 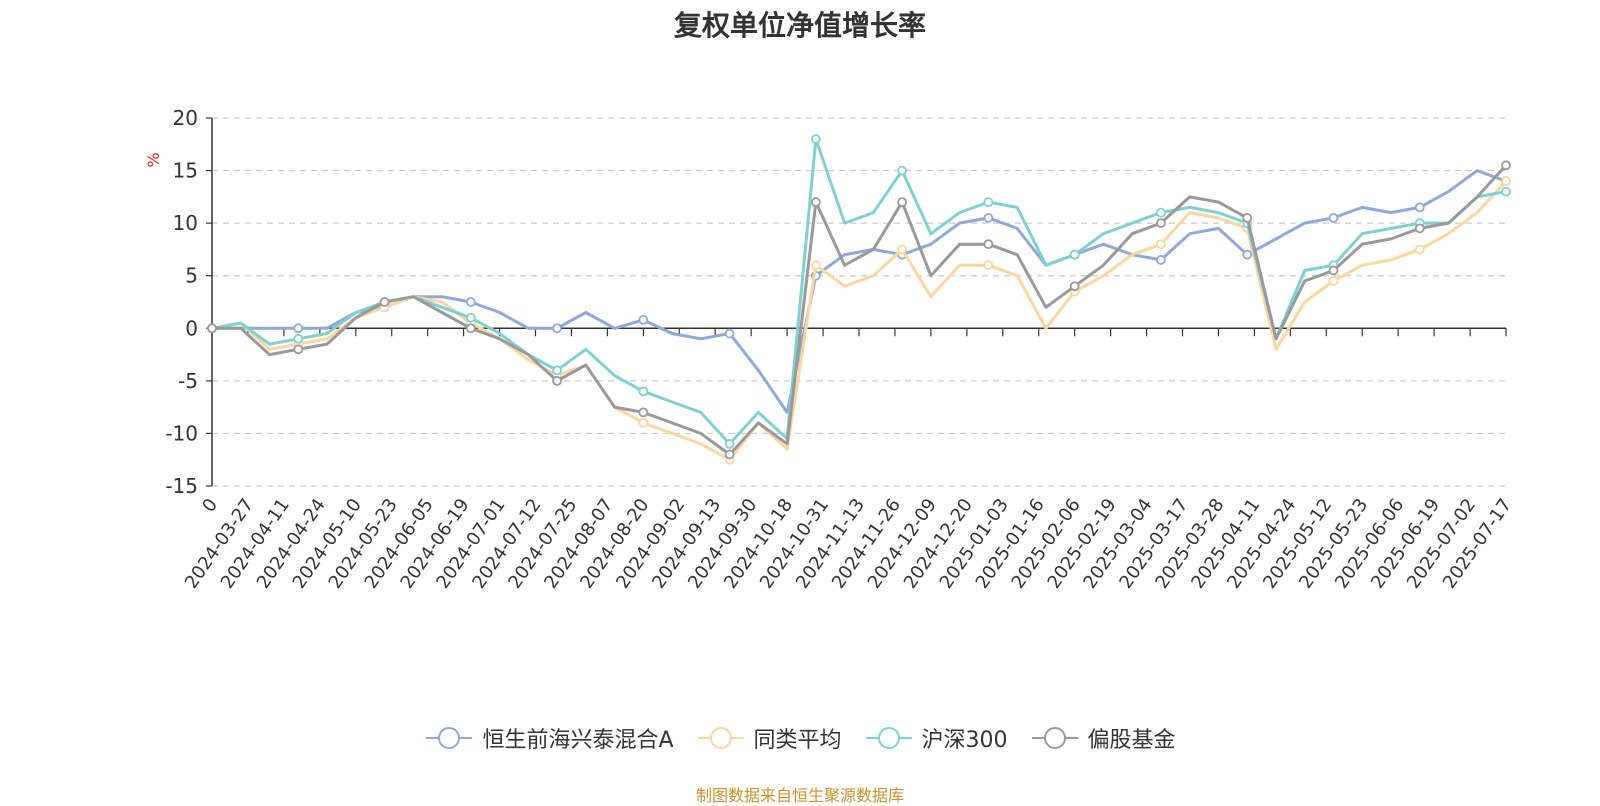 What do you see at coordinates (185, 223) in the screenshot?
I see `y-tick-label: 10` at bounding box center [185, 223].